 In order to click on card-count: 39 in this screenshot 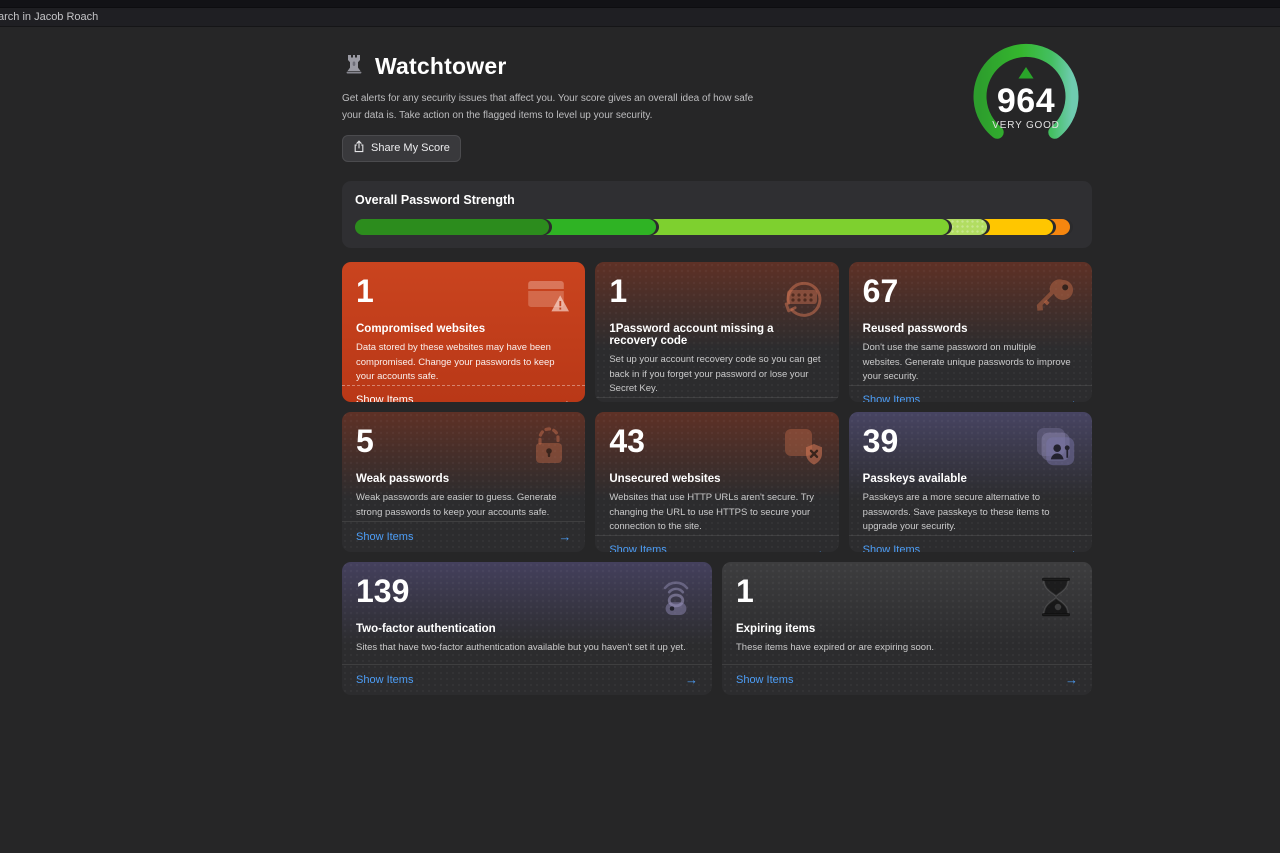, I will do `click(880, 441)`.